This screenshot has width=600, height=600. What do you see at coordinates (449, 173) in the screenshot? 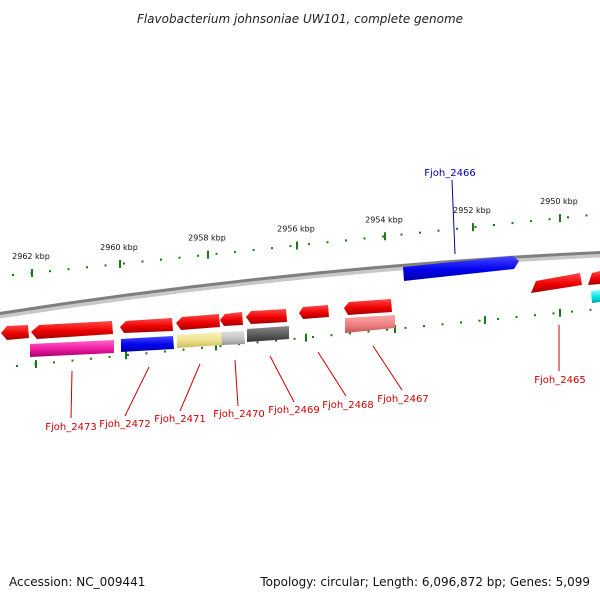
I see `label-fjoh-2466: Fjoh_2466` at bounding box center [449, 173].